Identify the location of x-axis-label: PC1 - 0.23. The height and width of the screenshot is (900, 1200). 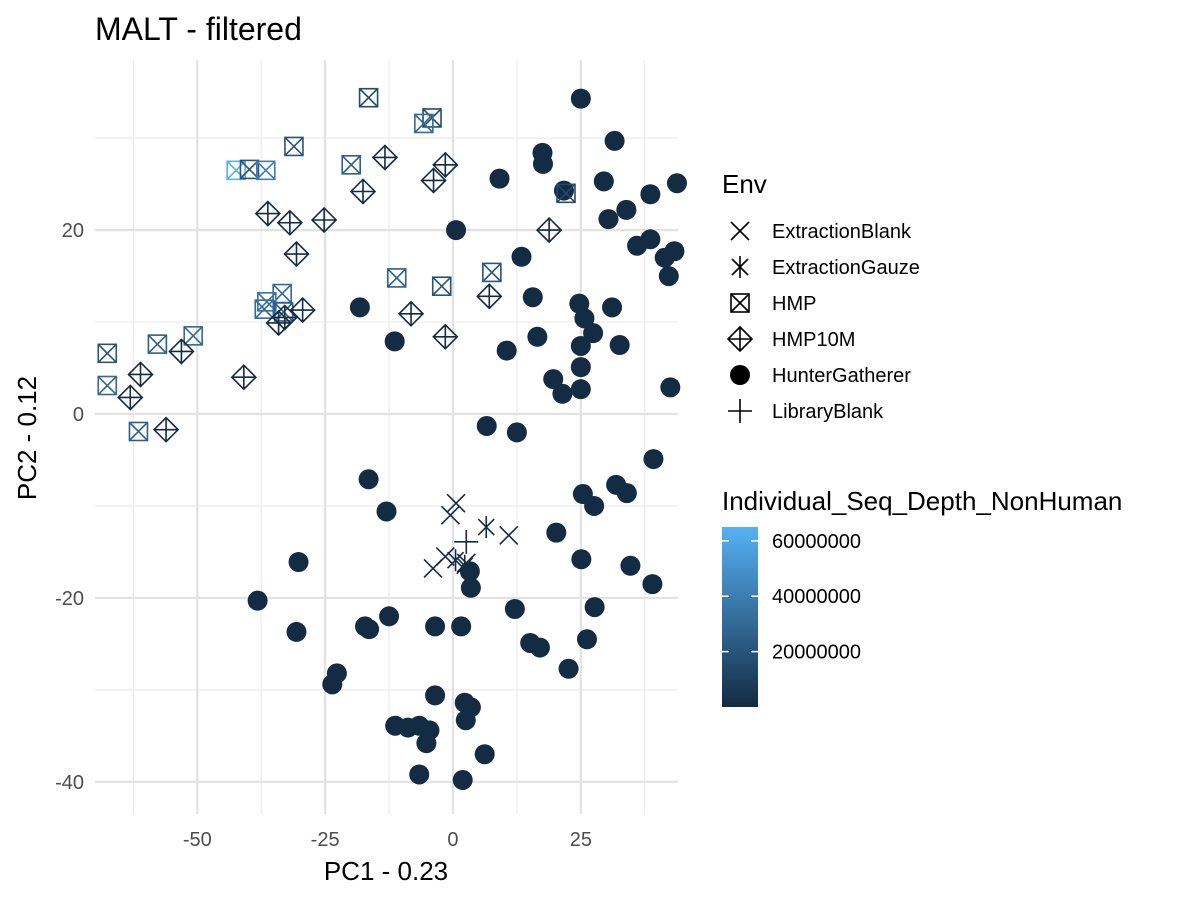
(386, 871).